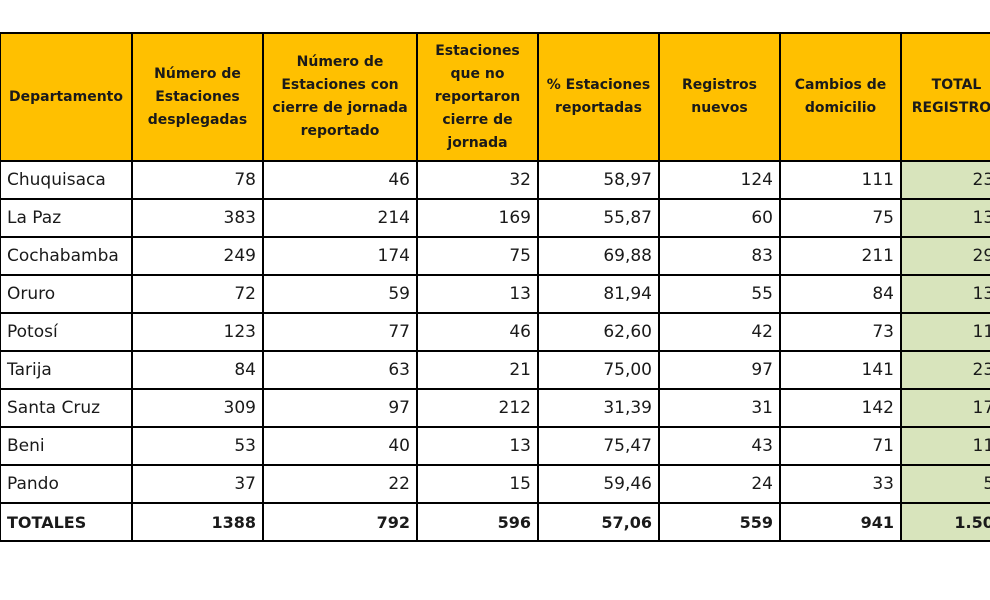  Describe the element at coordinates (945, 294) in the screenshot. I see `cell: 139` at that location.